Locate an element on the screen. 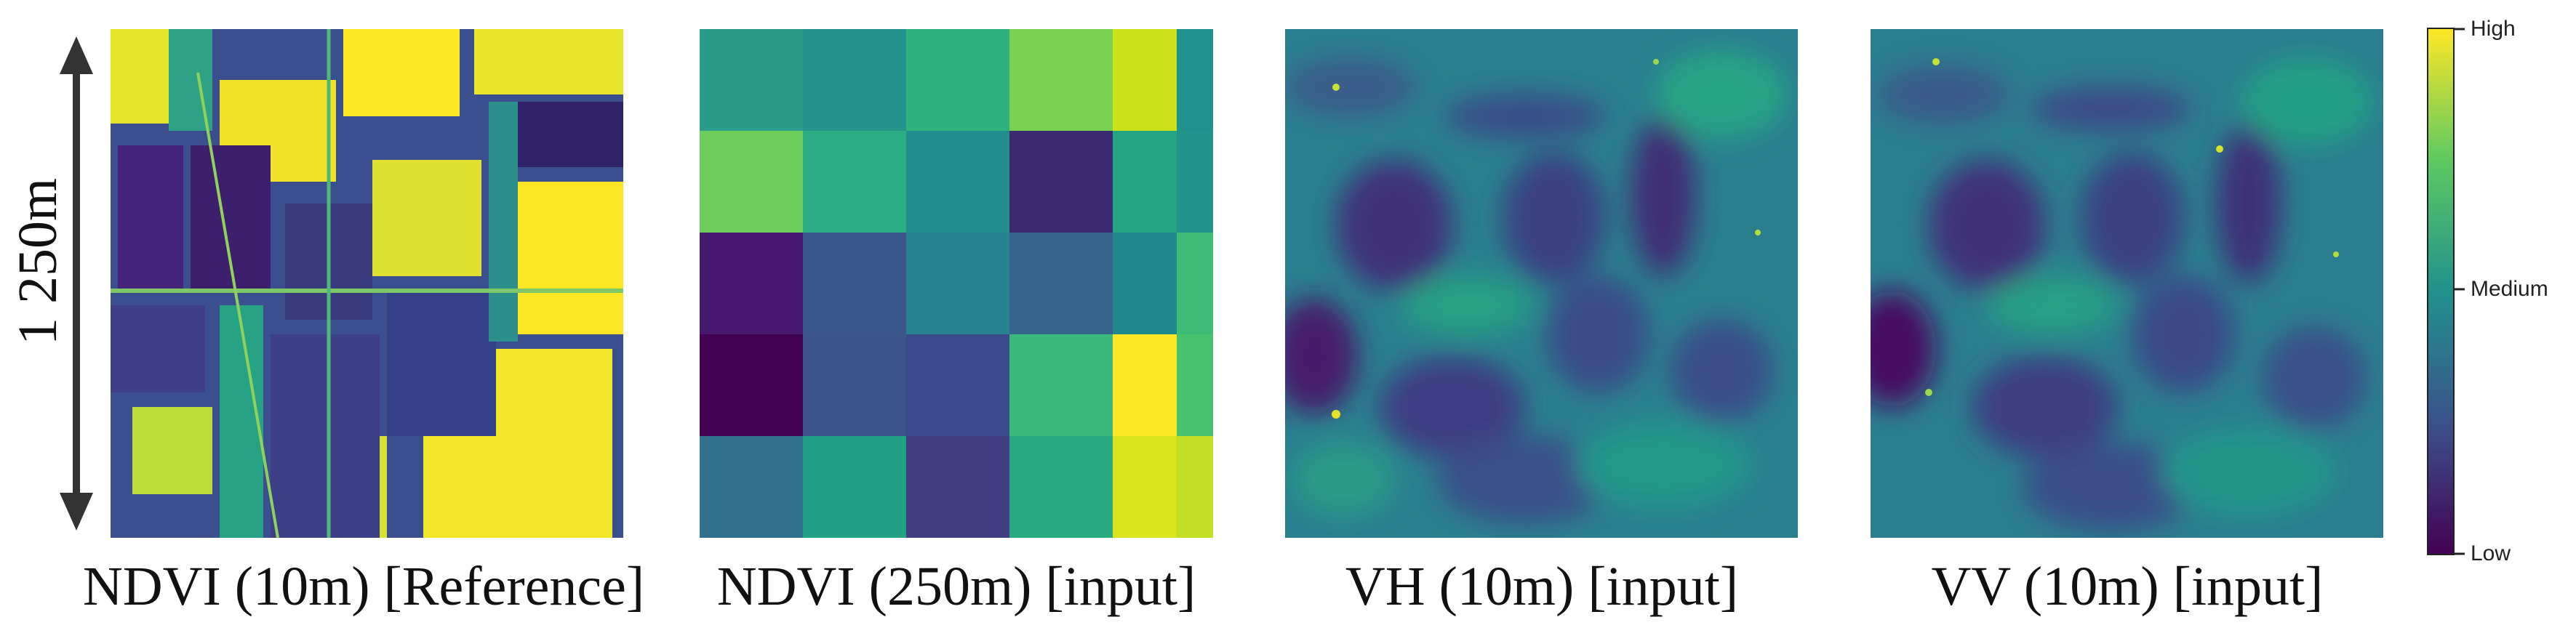 The image size is (2576, 641). colorbar is located at coordinates (2441, 291).